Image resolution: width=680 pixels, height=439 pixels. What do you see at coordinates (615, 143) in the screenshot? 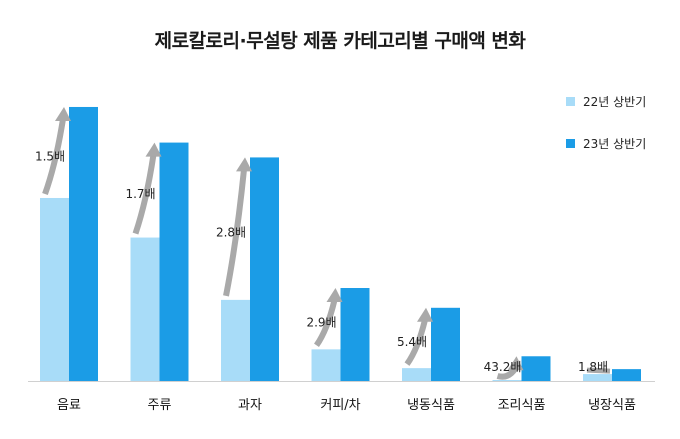
I see `legend-label-23h1: 23년 상반기` at bounding box center [615, 143].